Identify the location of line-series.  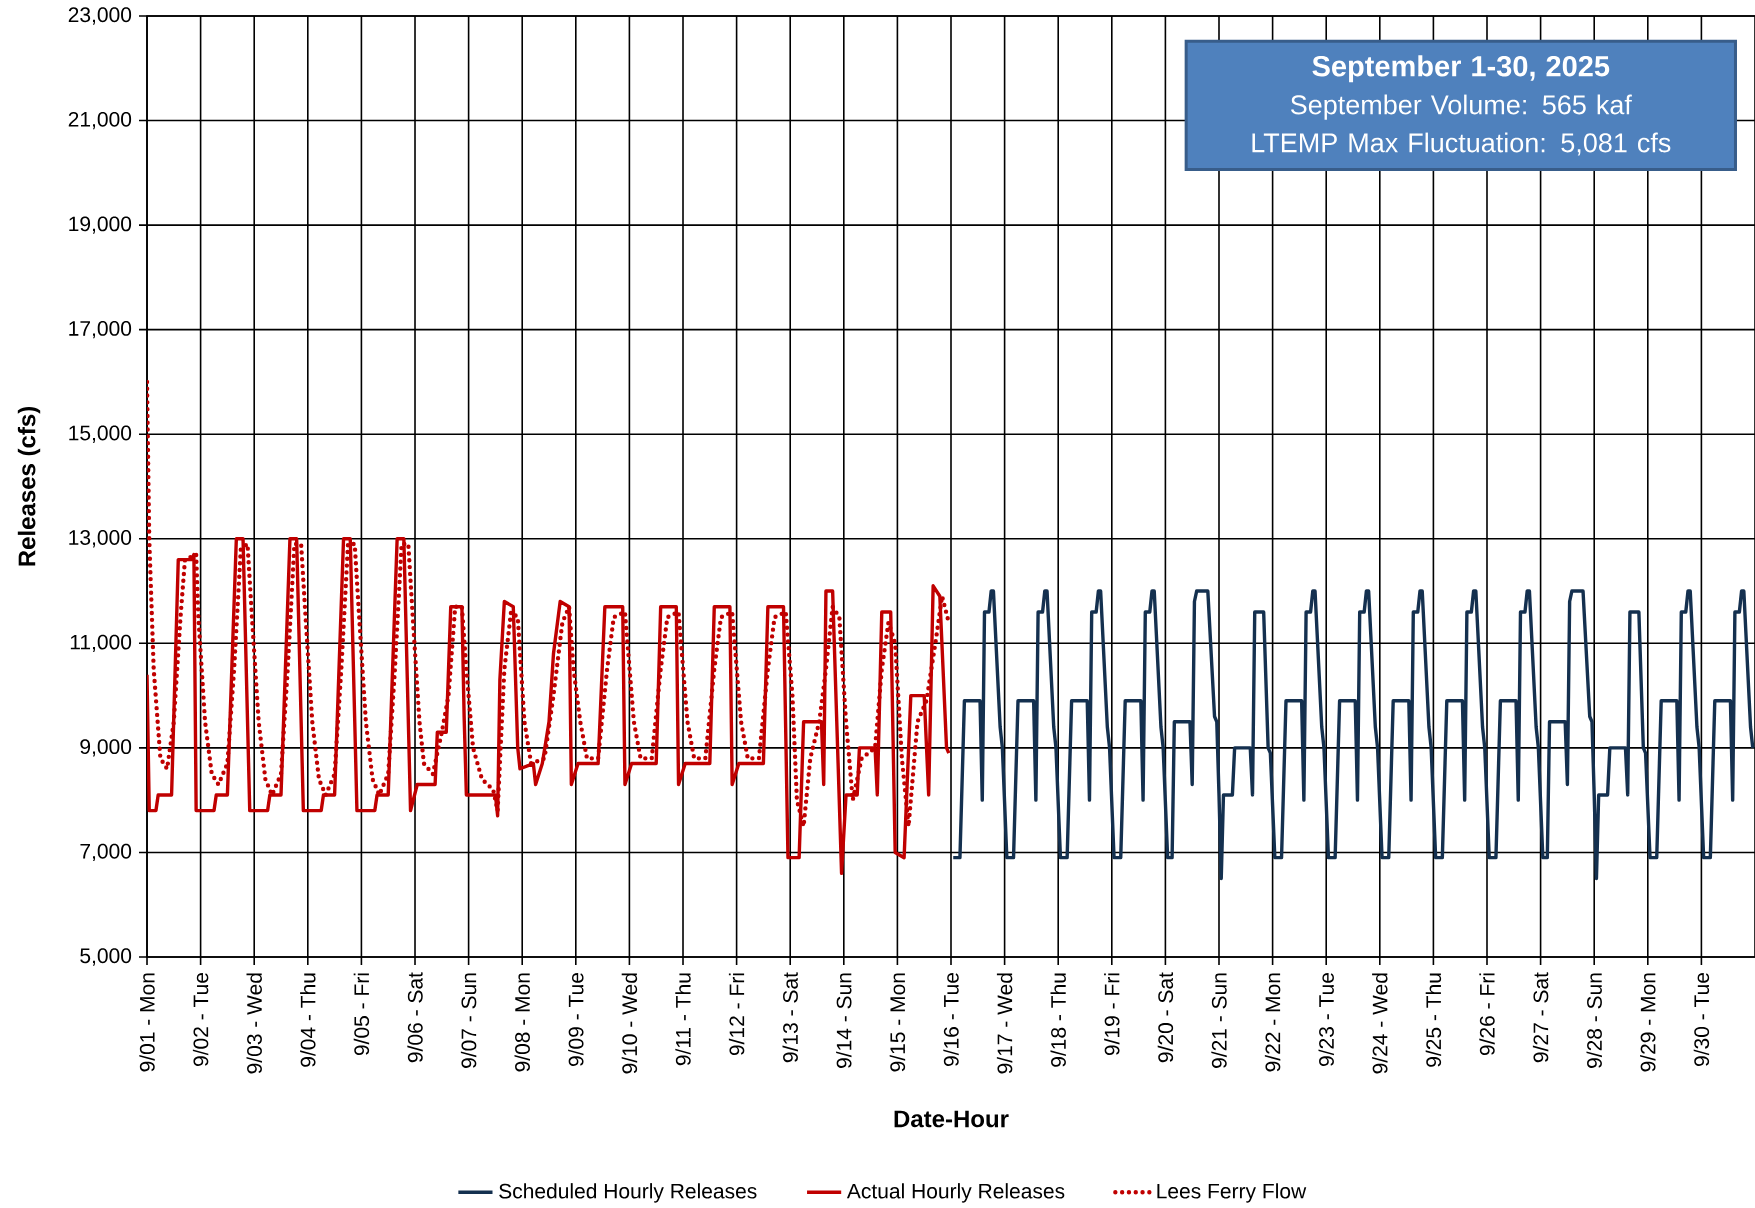
(1353, 735).